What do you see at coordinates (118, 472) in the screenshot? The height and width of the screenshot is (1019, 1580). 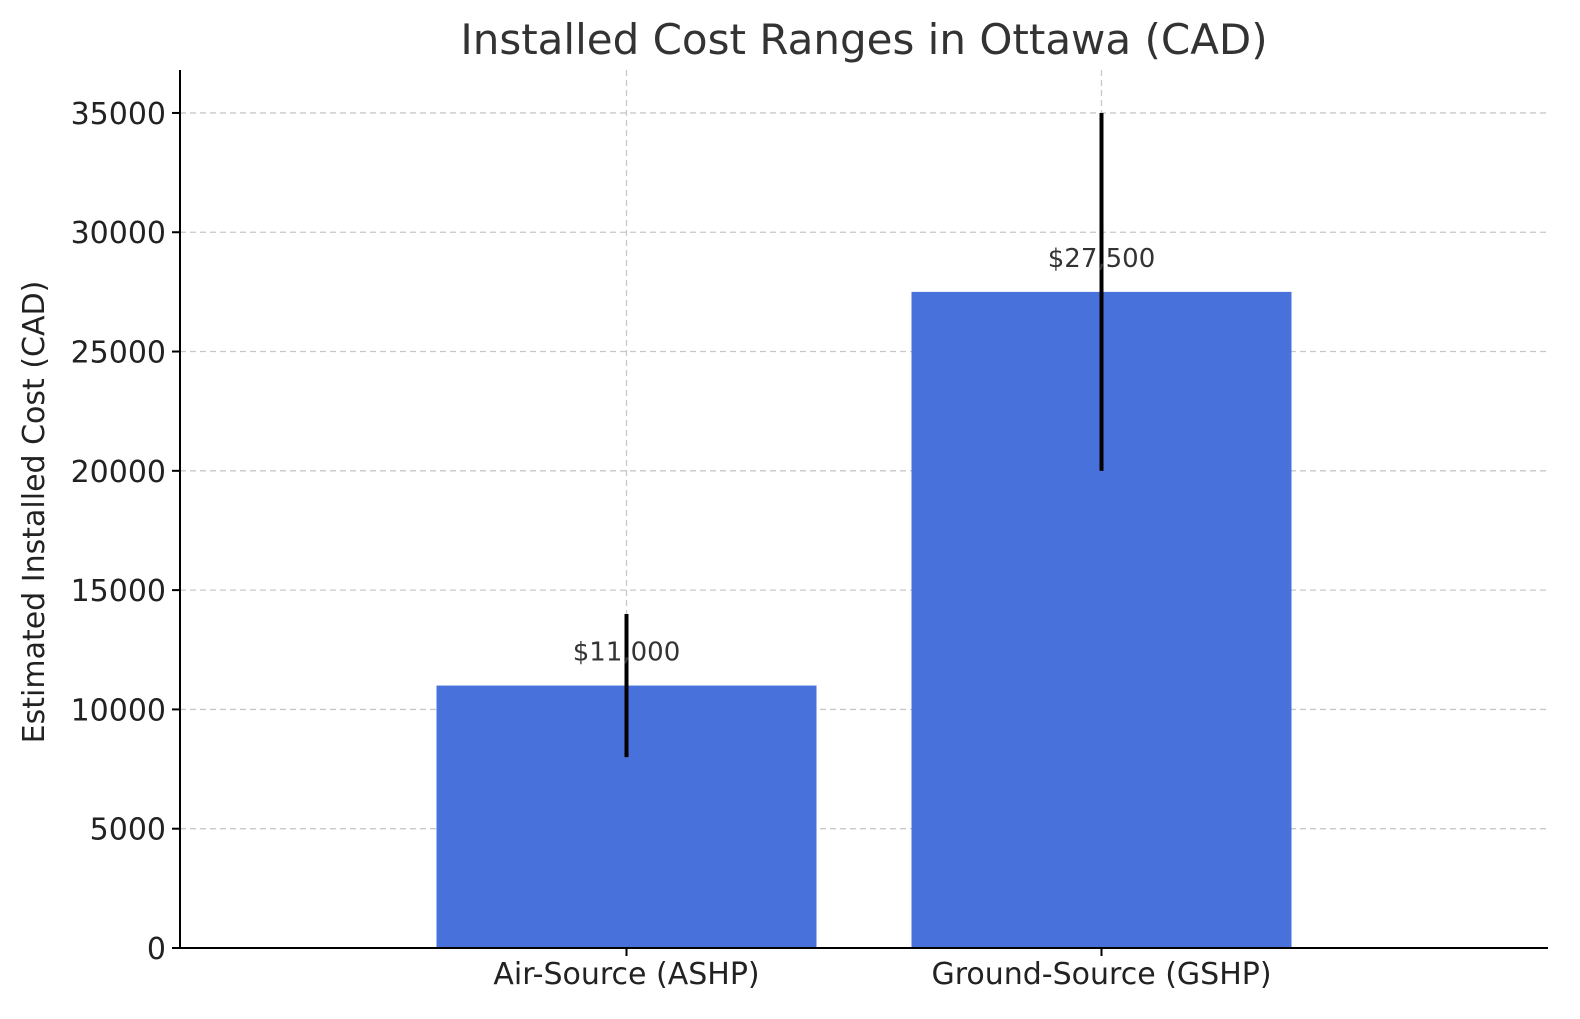 I see `y-tick-label: 20000` at bounding box center [118, 472].